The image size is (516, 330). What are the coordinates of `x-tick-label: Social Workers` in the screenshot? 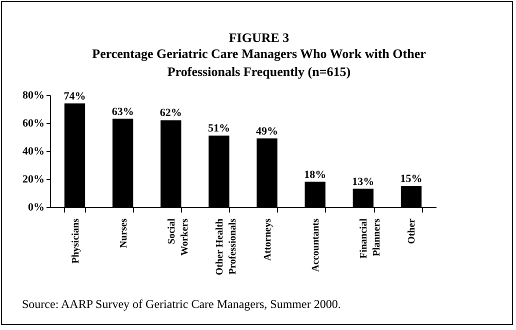 It's located at (178, 237).